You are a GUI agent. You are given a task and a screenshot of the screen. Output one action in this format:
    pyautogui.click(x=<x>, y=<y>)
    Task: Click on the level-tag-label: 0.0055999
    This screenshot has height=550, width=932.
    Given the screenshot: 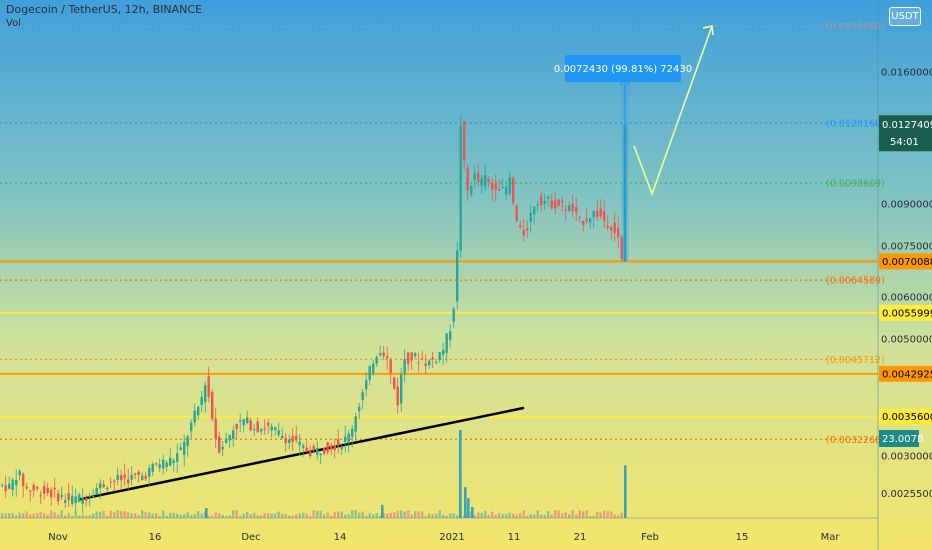 What is the action you would take?
    pyautogui.click(x=907, y=313)
    